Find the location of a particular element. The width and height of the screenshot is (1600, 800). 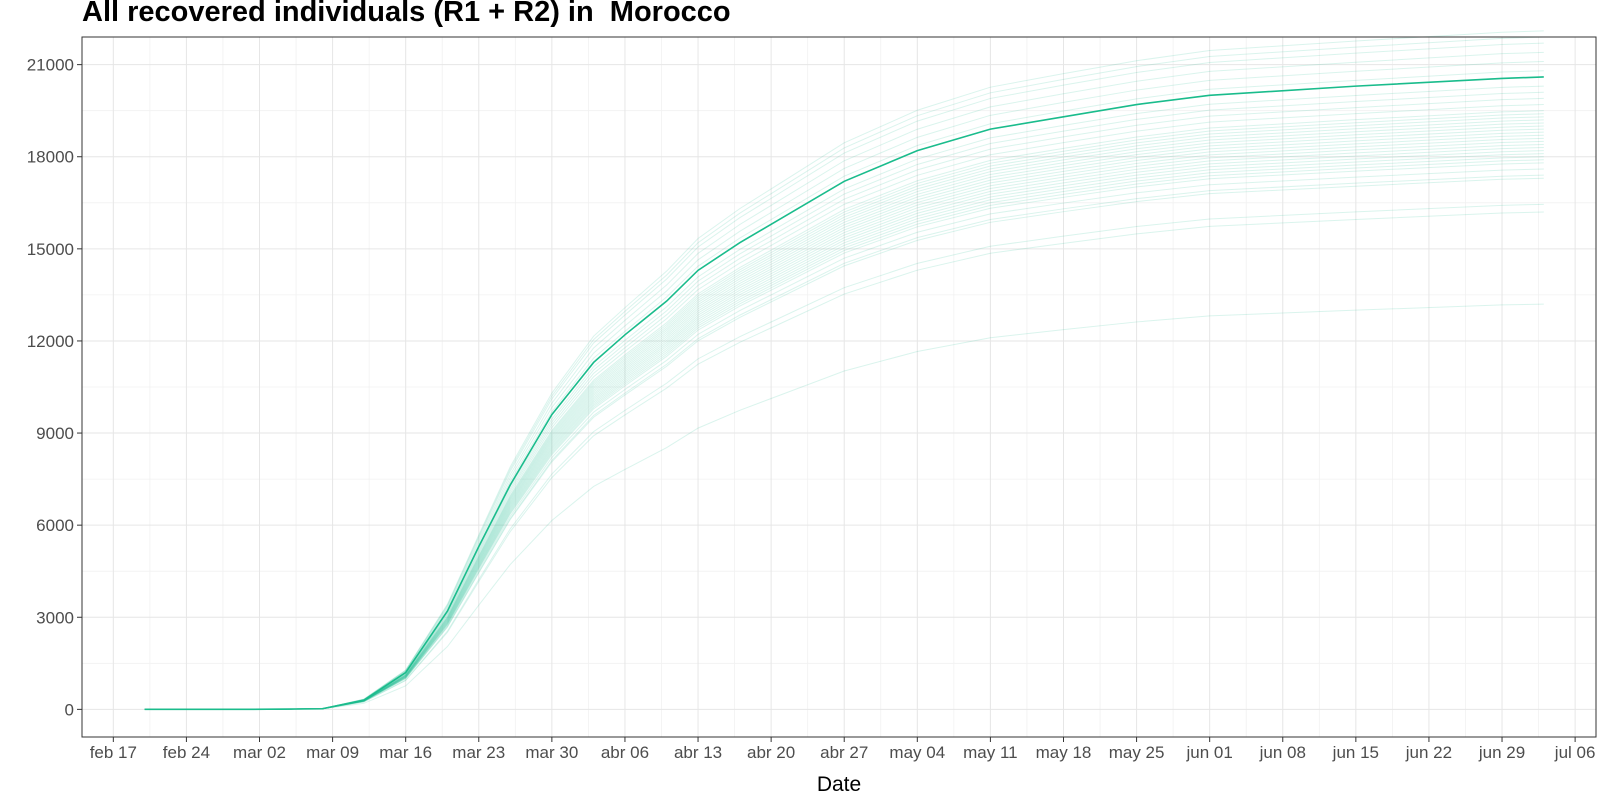

x-tick-label: jul 06 is located at coordinates (1575, 752).